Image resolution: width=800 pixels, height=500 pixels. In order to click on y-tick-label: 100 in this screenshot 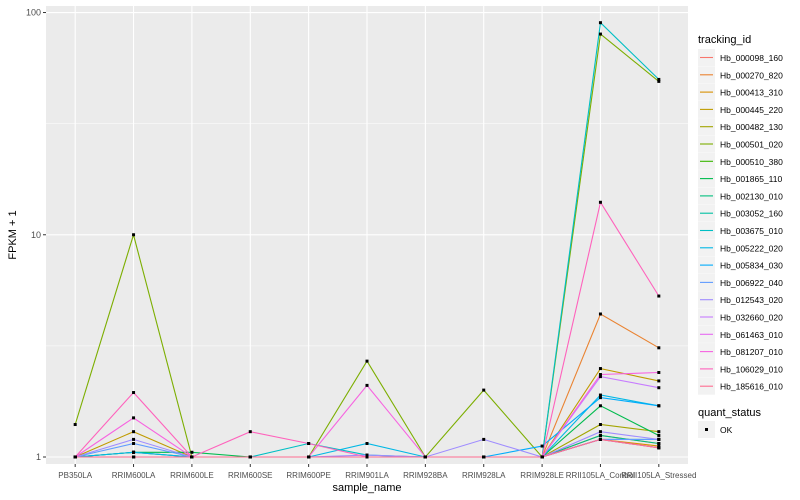, I will do `click(33, 13)`.